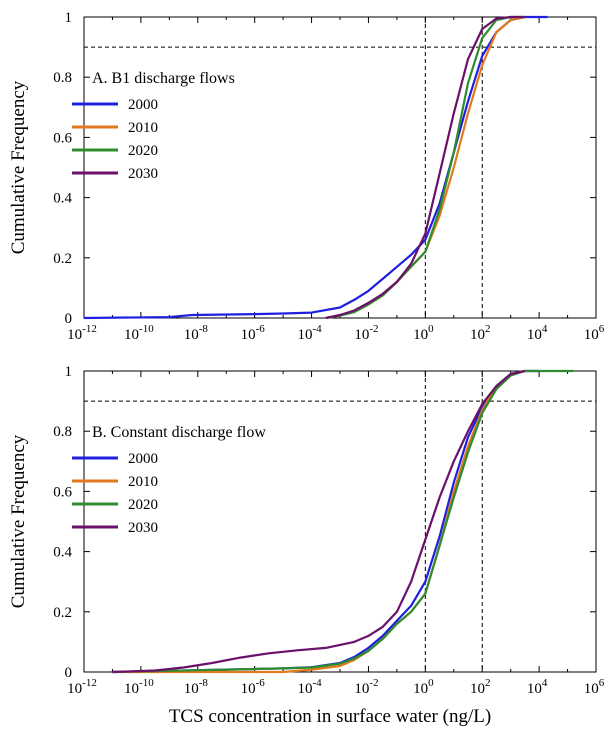  What do you see at coordinates (309, 687) in the screenshot?
I see `panel-b-x-tick-label: 10⁻⁴` at bounding box center [309, 687].